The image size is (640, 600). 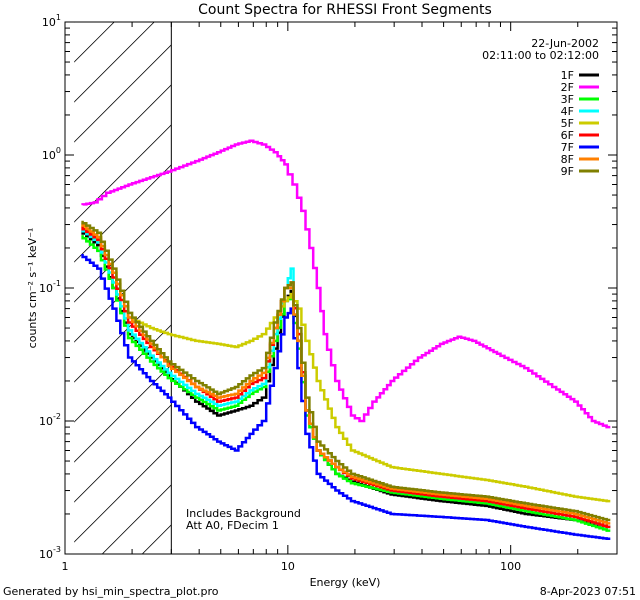 I want to click on hatched-region, so click(x=123, y=288).